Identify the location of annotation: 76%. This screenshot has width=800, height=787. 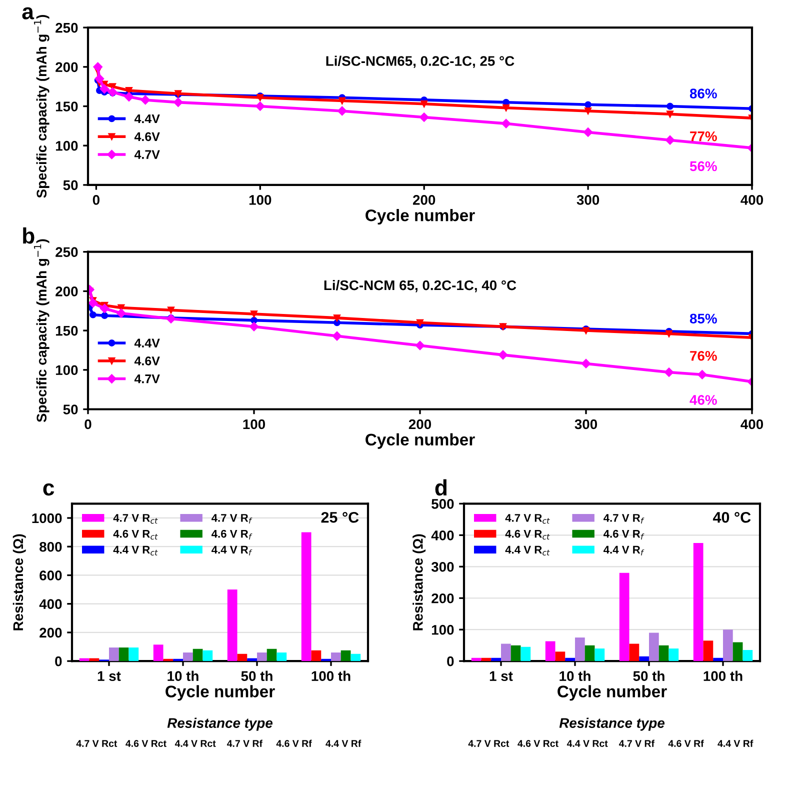
(703, 355).